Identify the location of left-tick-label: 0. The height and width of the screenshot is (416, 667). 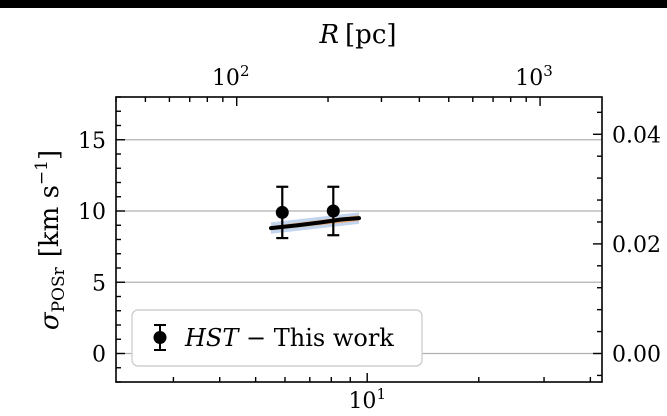
(99, 355).